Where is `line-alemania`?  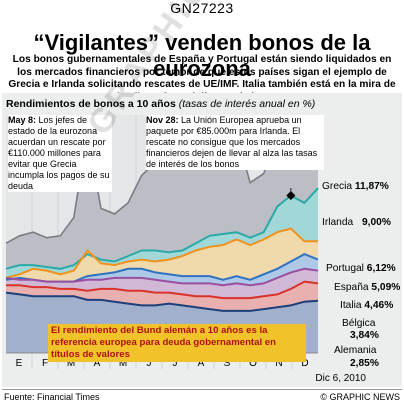 line-alemania is located at coordinates (162, 301).